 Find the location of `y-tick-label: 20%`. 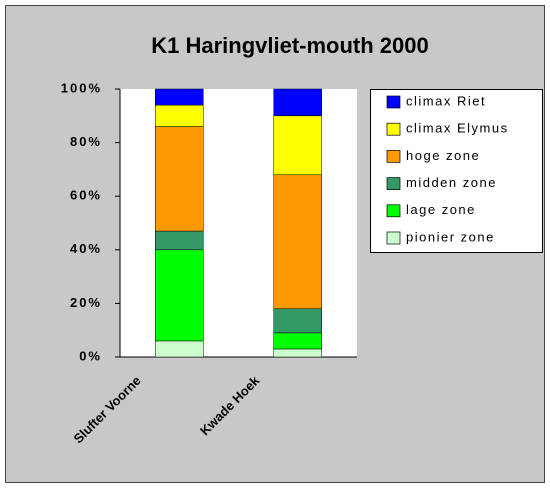

y-tick-label: 20% is located at coordinates (86, 302).